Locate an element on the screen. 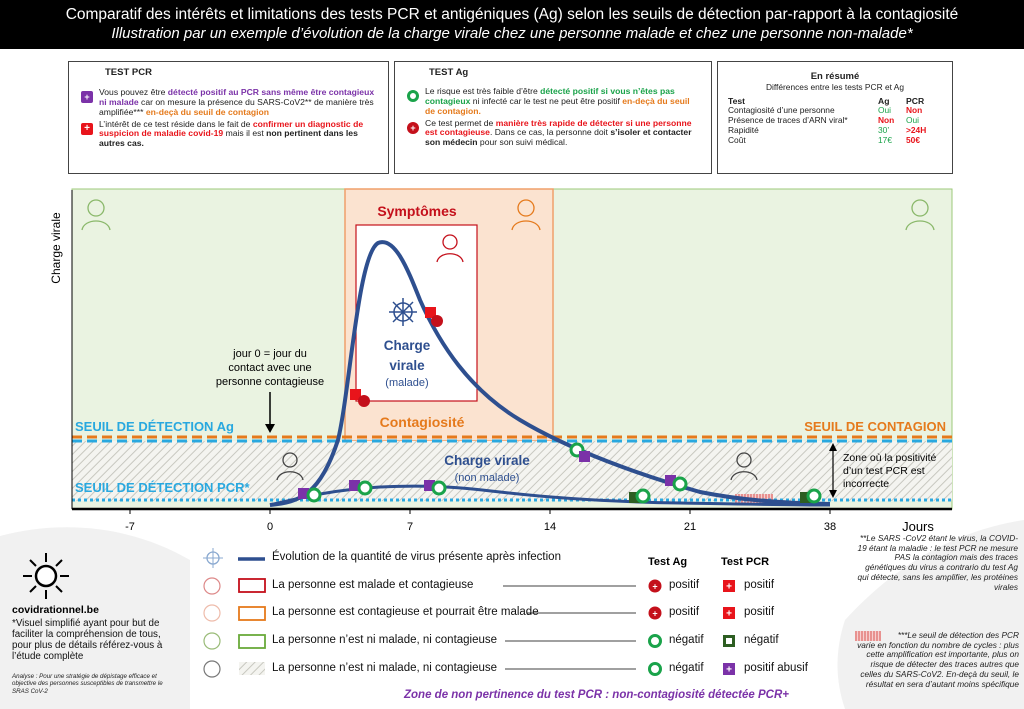 This screenshot has width=1024, height=709. legend-sick-swatch is located at coordinates (252, 585).